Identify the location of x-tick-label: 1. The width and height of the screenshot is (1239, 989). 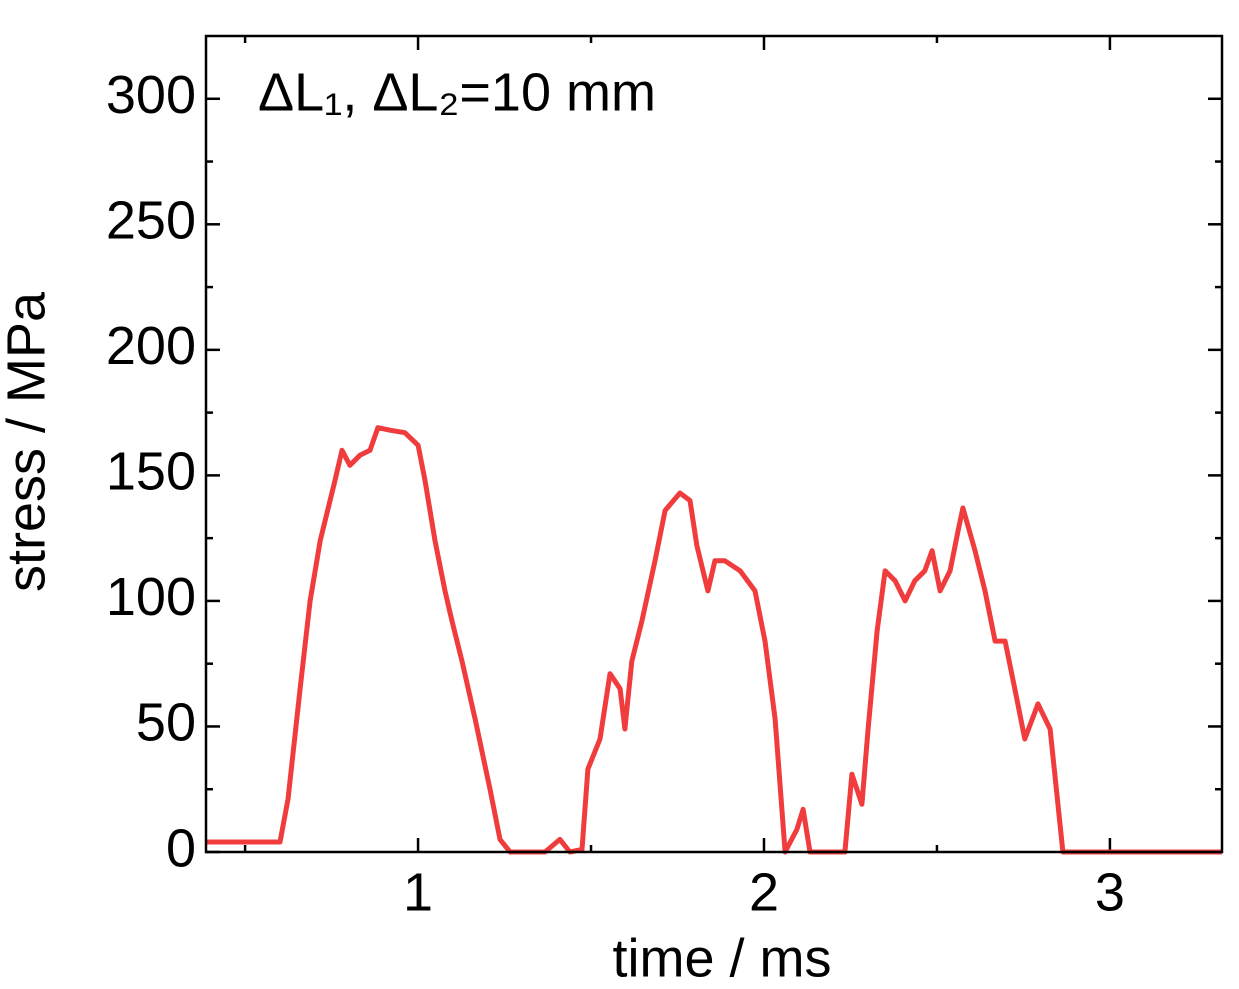
(418, 892).